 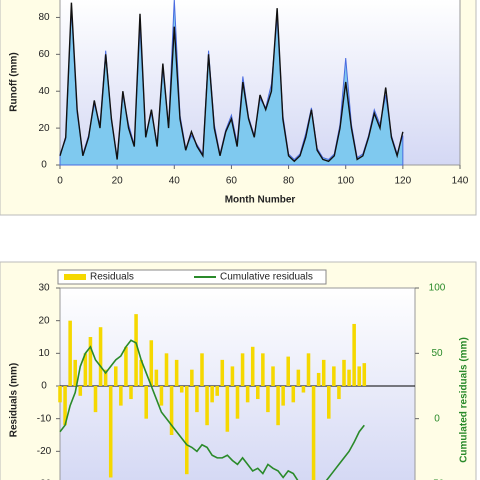 What do you see at coordinates (460, 181) in the screenshot?
I see `x-tick-label: 140` at bounding box center [460, 181].